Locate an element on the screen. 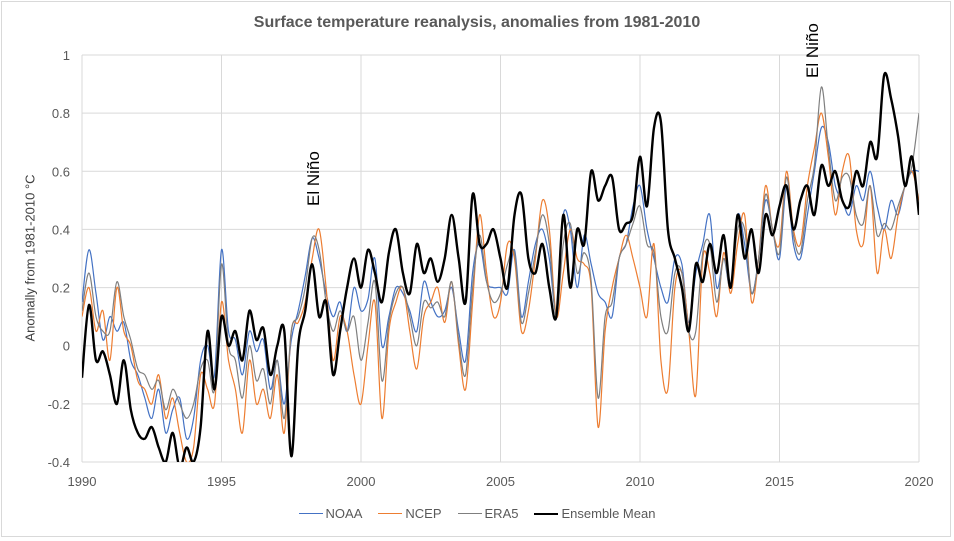 This screenshot has width=954, height=541. legend-item-ncep: NCEP is located at coordinates (410, 513).